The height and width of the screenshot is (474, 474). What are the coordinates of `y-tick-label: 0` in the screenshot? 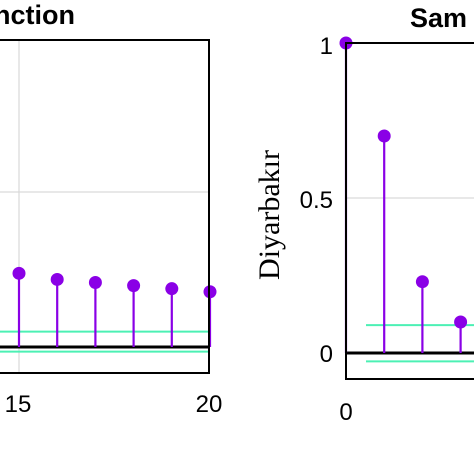 It's located at (326, 354).